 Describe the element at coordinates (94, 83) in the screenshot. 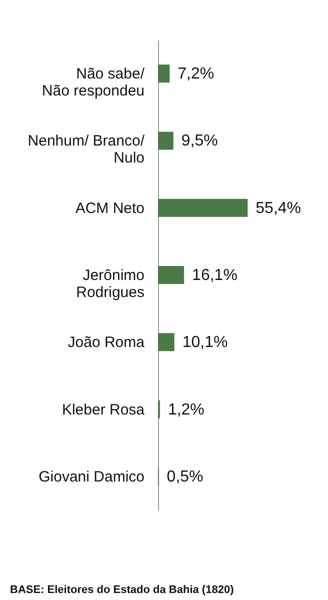

I see `y-tick-label: Não sabe/ Não respondeu` at that location.